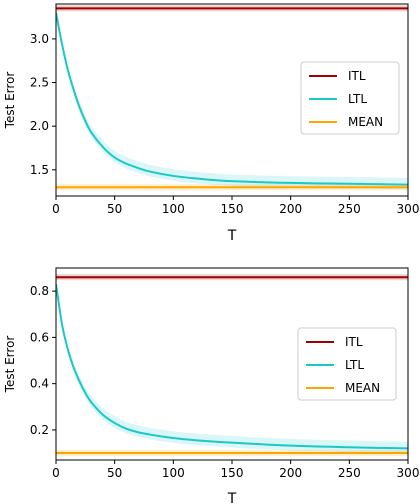 Image resolution: width=420 pixels, height=504 pixels. I want to click on y-tick-label: 1.5, so click(39, 170).